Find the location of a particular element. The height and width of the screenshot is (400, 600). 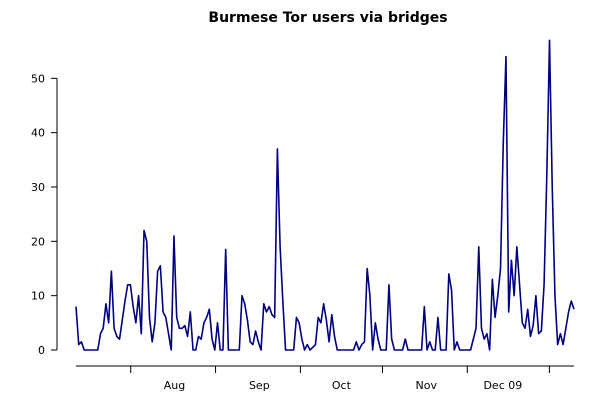

y-tick-label: 20 is located at coordinates (38, 241).